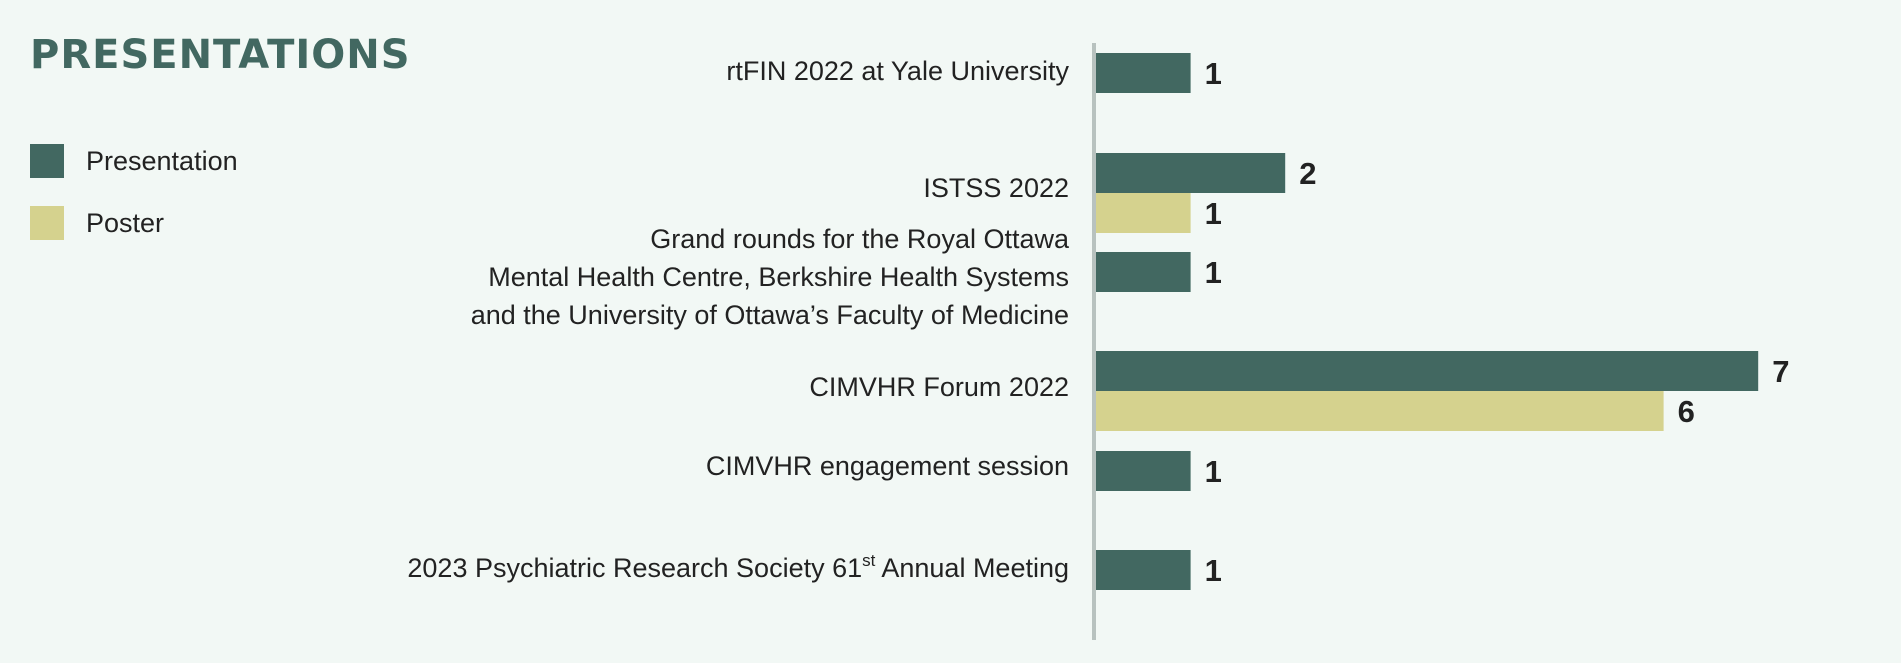 This screenshot has width=1901, height=663. Describe the element at coordinates (1307, 173) in the screenshot. I see `value-label-presentation: 2` at that location.